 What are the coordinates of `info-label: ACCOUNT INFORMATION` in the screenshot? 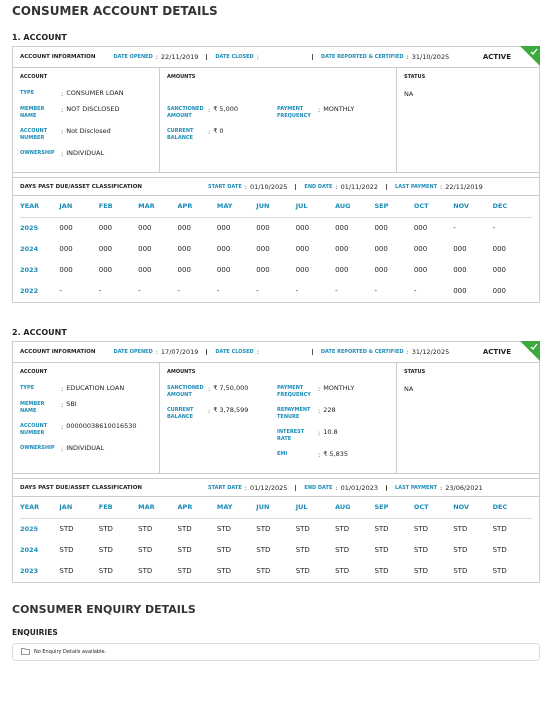 It's located at (58, 352).